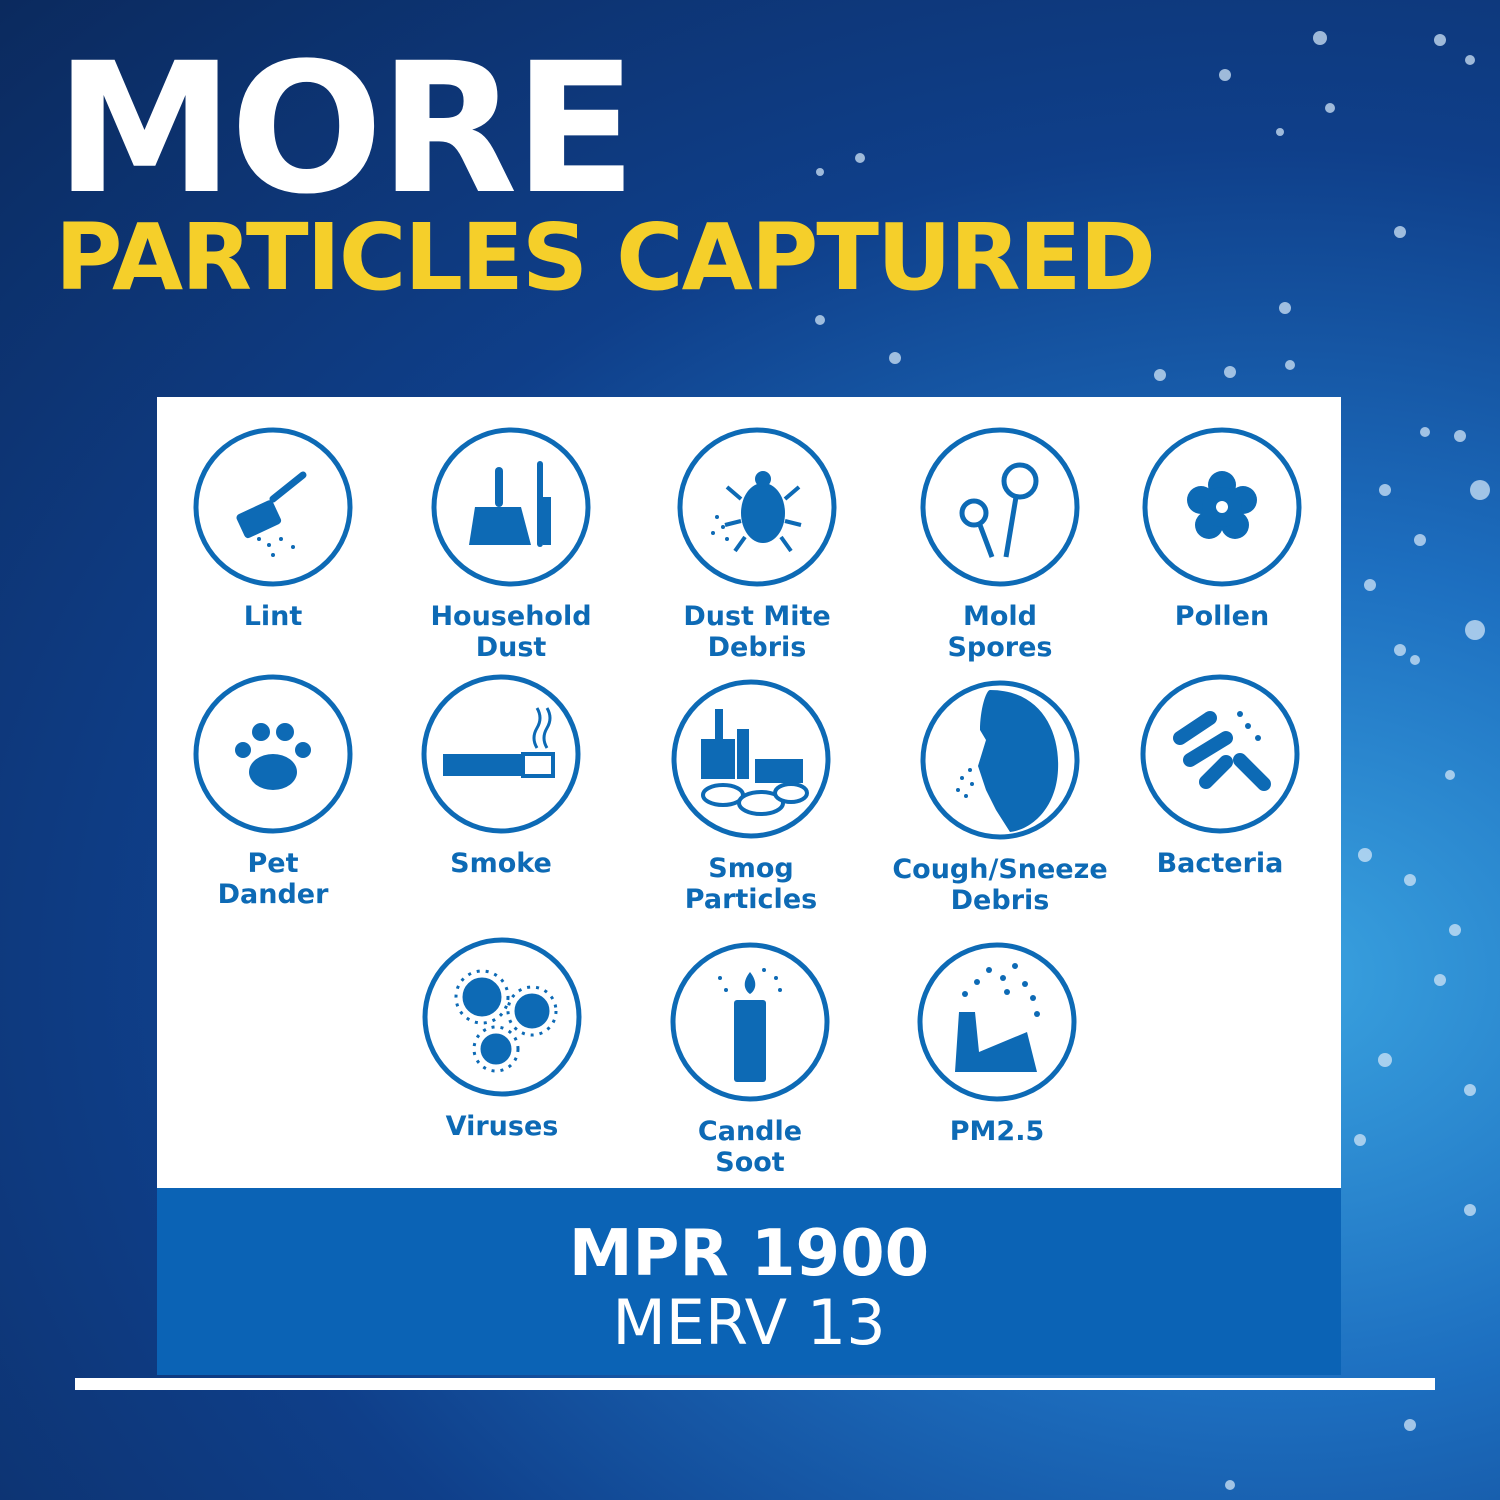 The height and width of the screenshot is (1500, 1500). What do you see at coordinates (751, 759) in the screenshot?
I see `city-smog-icon` at bounding box center [751, 759].